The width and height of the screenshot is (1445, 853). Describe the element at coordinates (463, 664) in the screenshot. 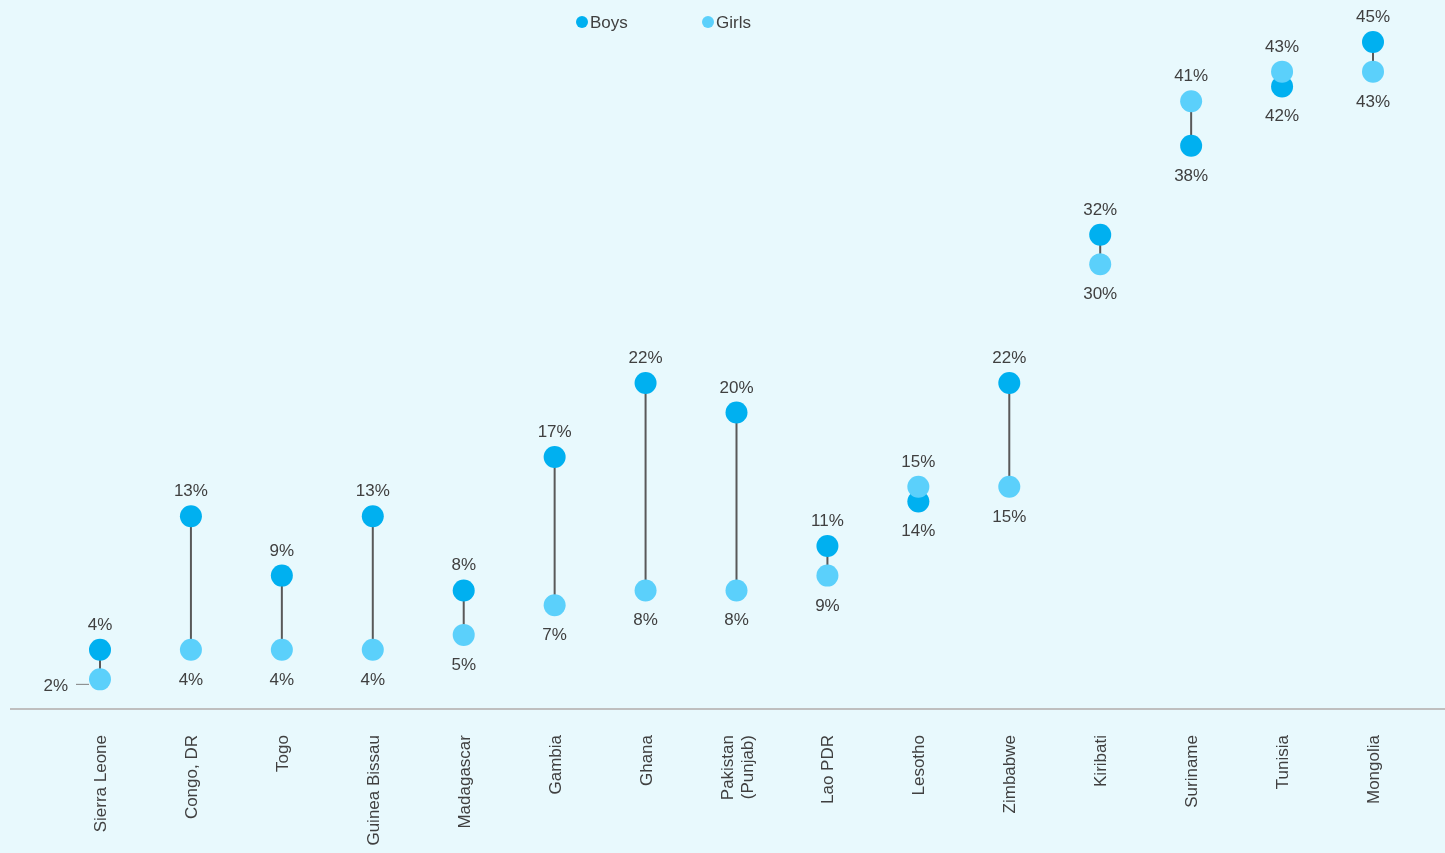

I see `data-label: 5%` at that location.